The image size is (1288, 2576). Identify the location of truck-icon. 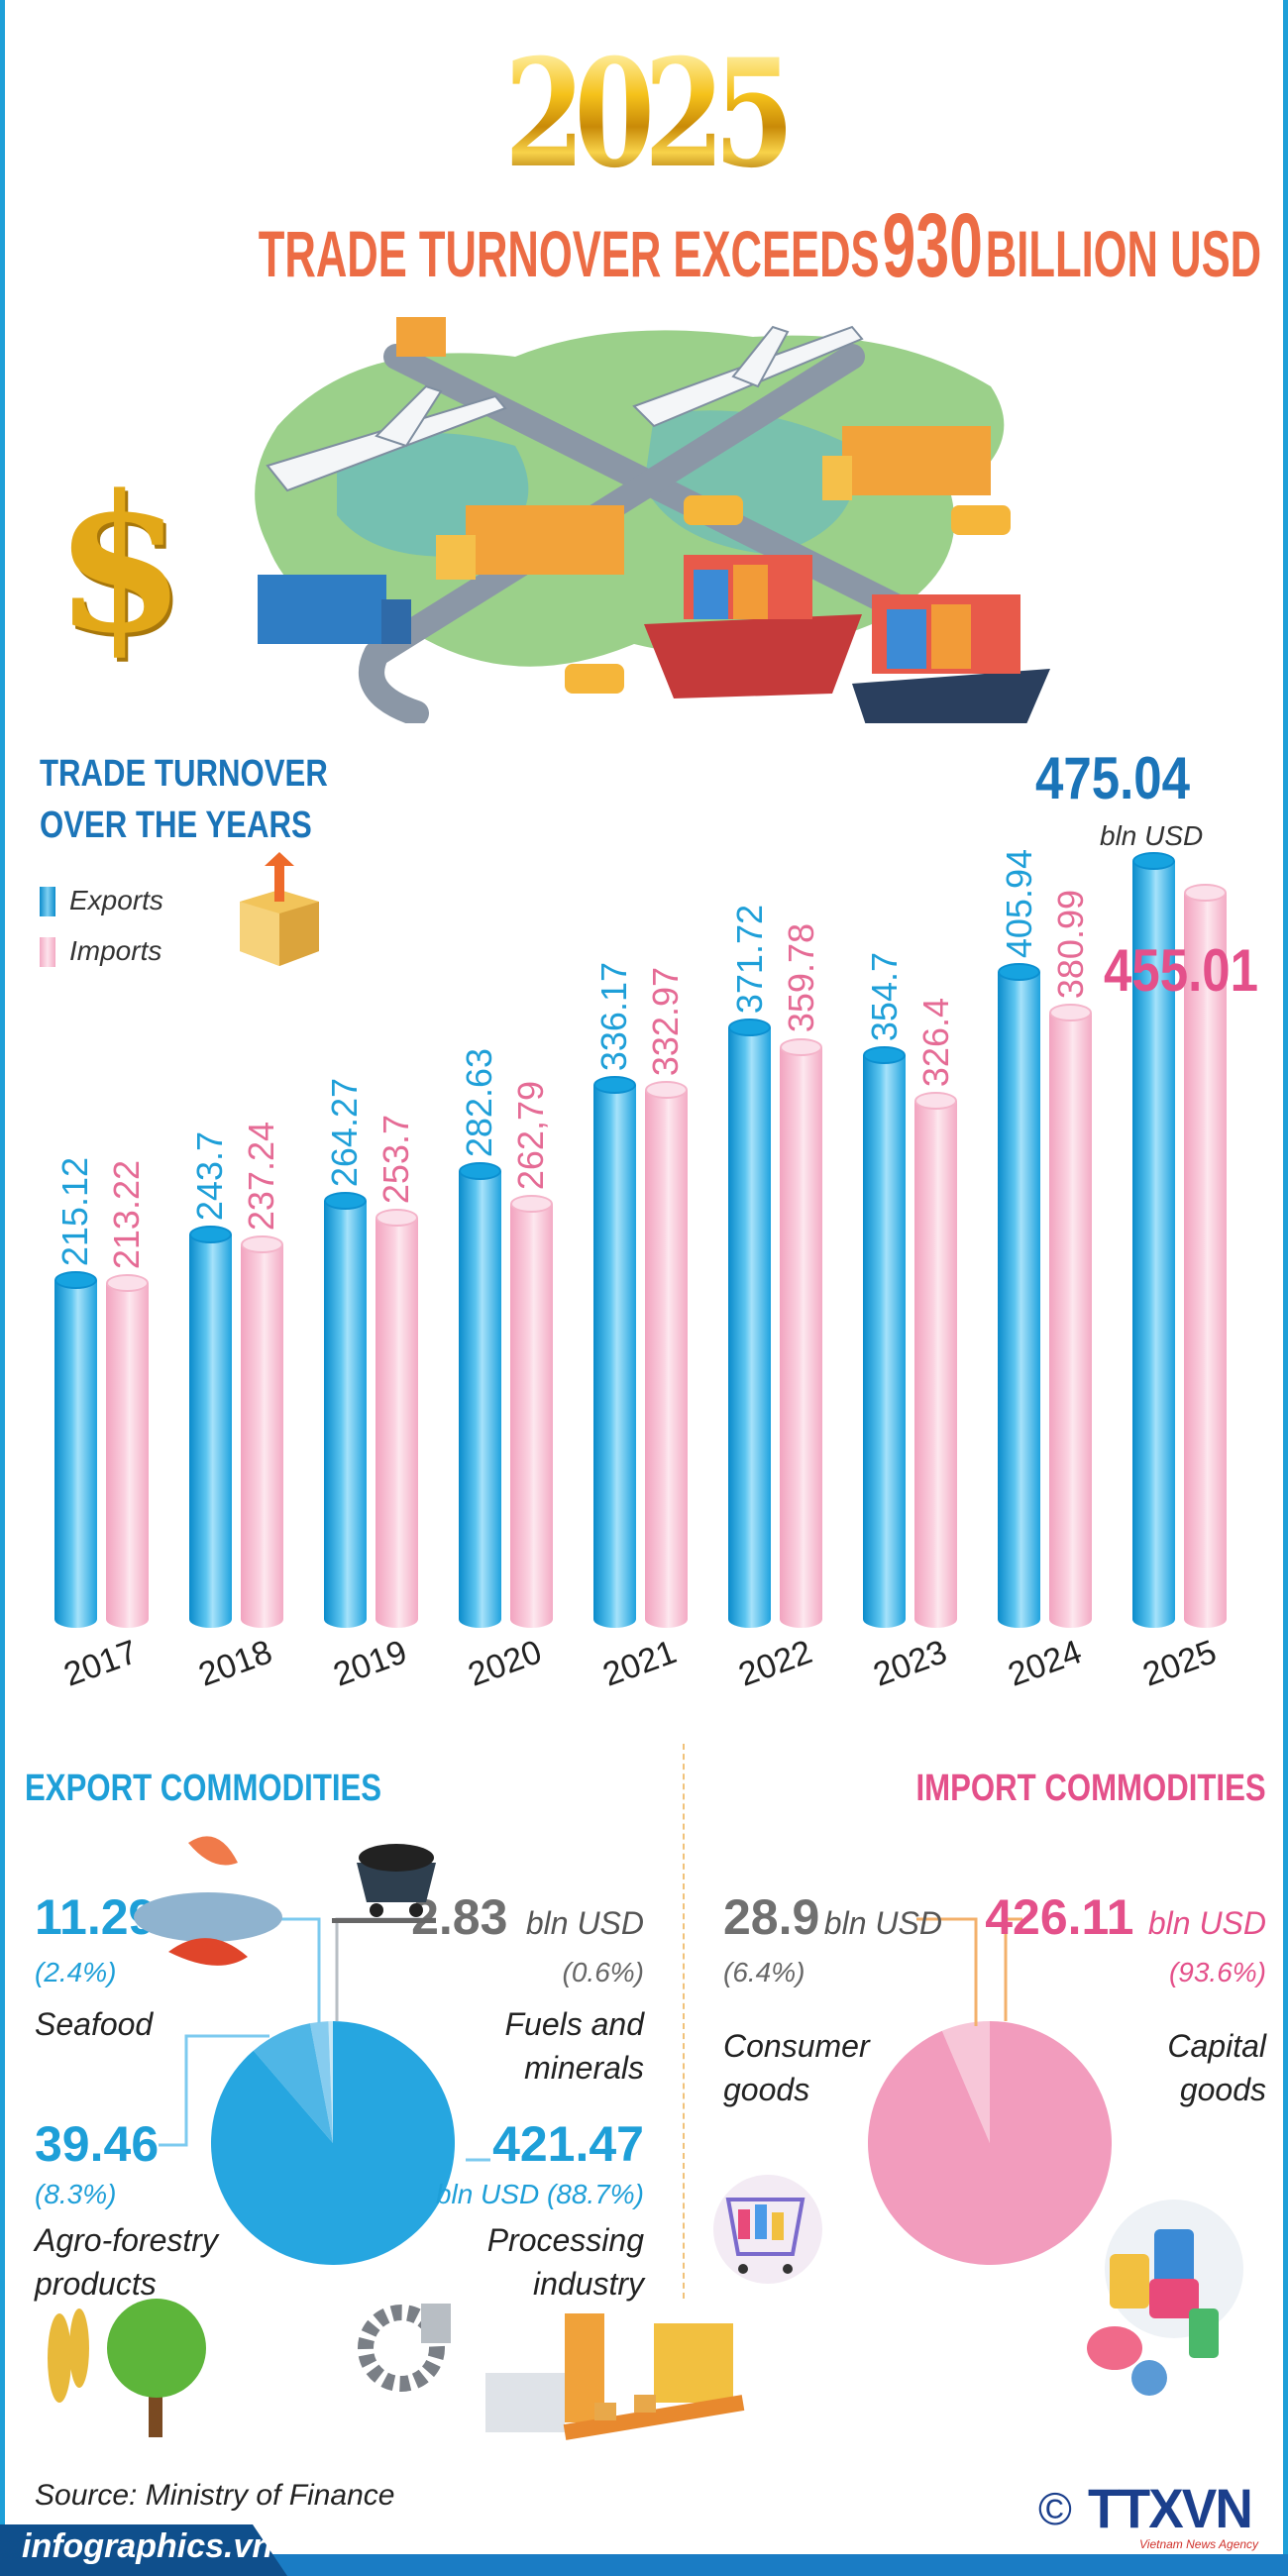
(624, 480).